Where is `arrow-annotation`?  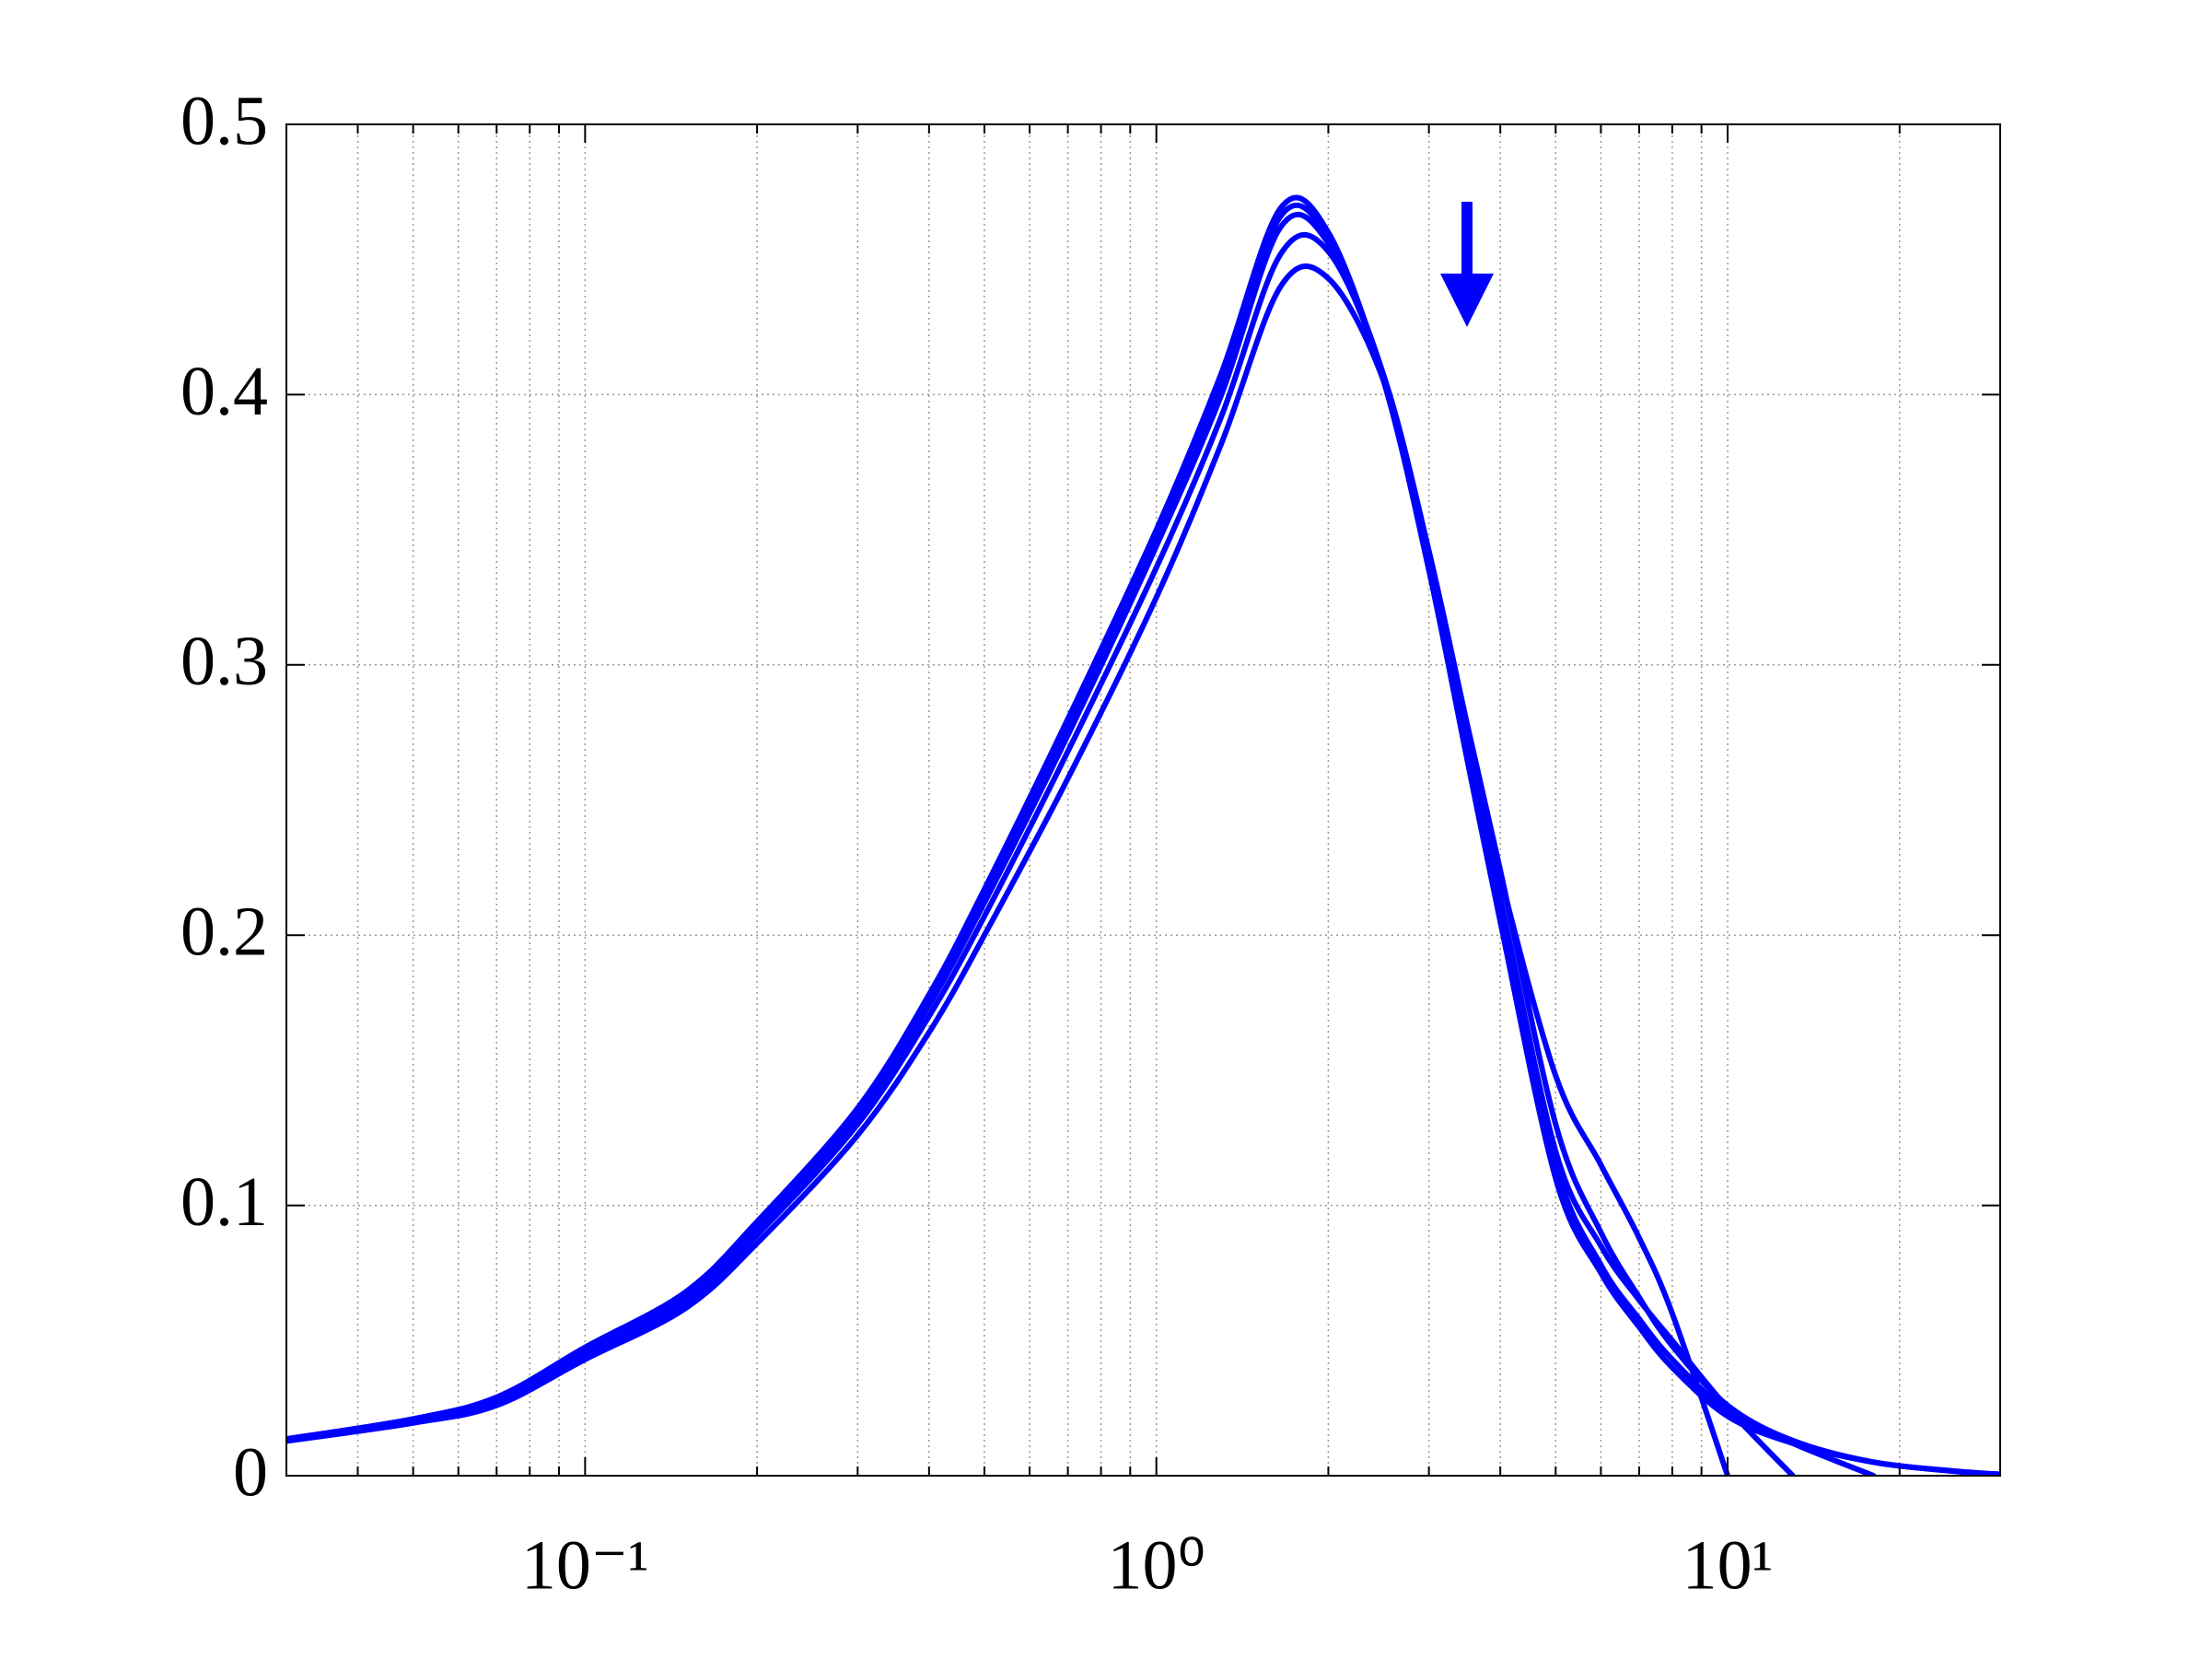 arrow-annotation is located at coordinates (1467, 264).